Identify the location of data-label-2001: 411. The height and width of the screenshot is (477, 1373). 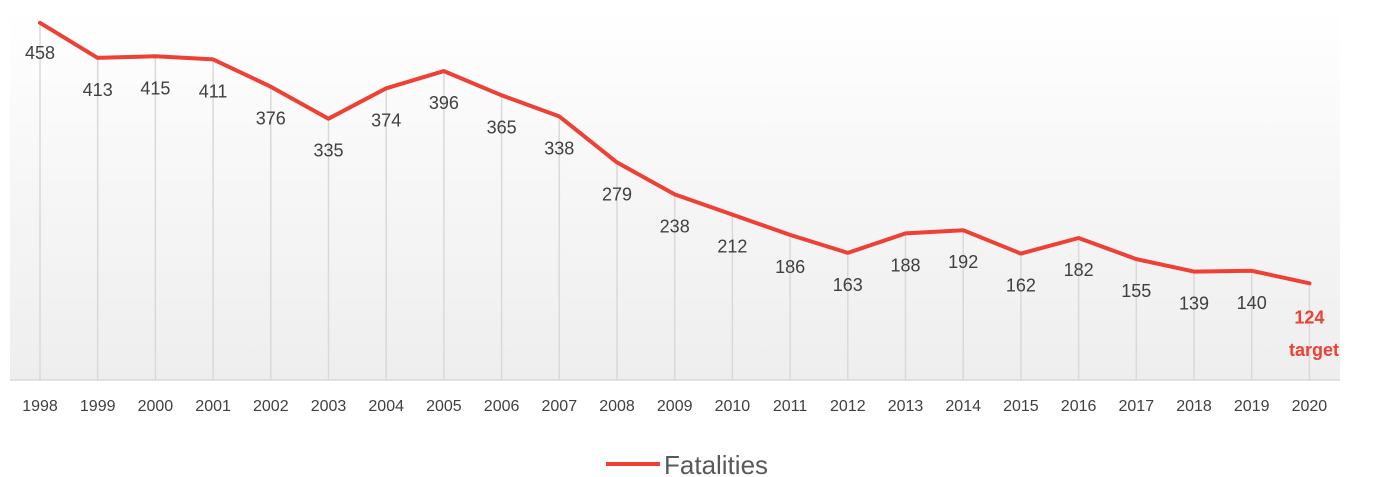
(213, 91).